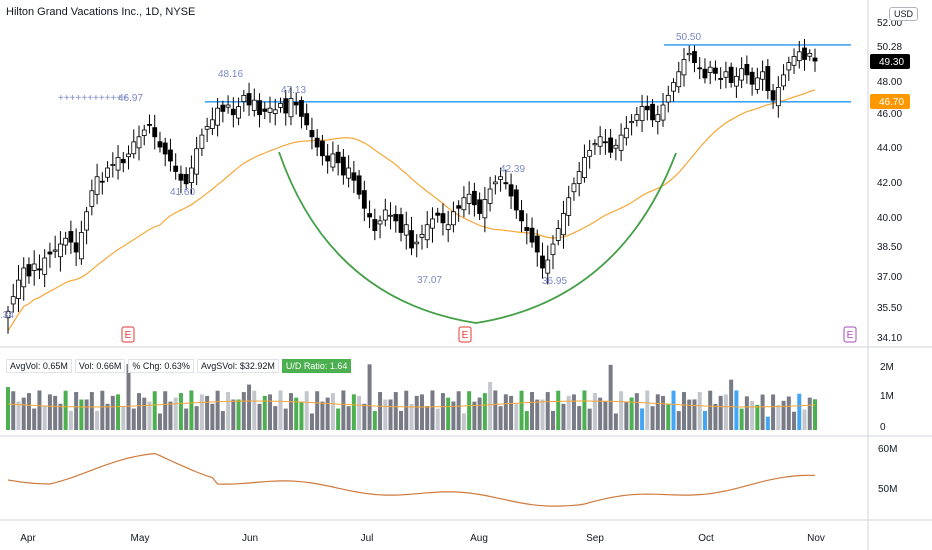  I want to click on price-axis-tick: 46.00, so click(889, 114).